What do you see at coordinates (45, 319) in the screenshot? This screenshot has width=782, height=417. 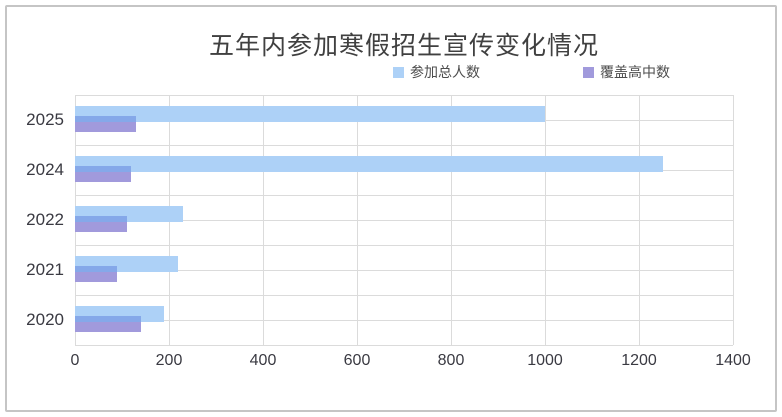 I see `y-axis-label-2020: 2020` at bounding box center [45, 319].